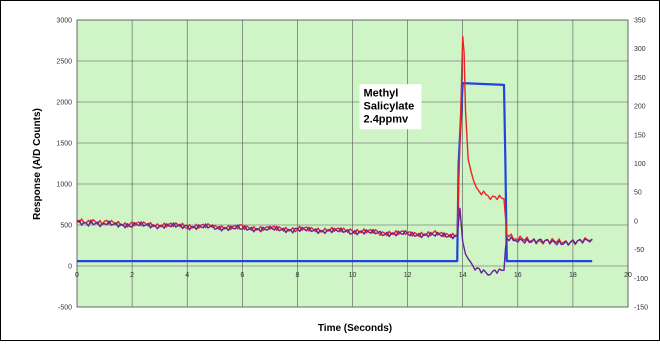  I want to click on y2-tick-label: -100, so click(641, 279).